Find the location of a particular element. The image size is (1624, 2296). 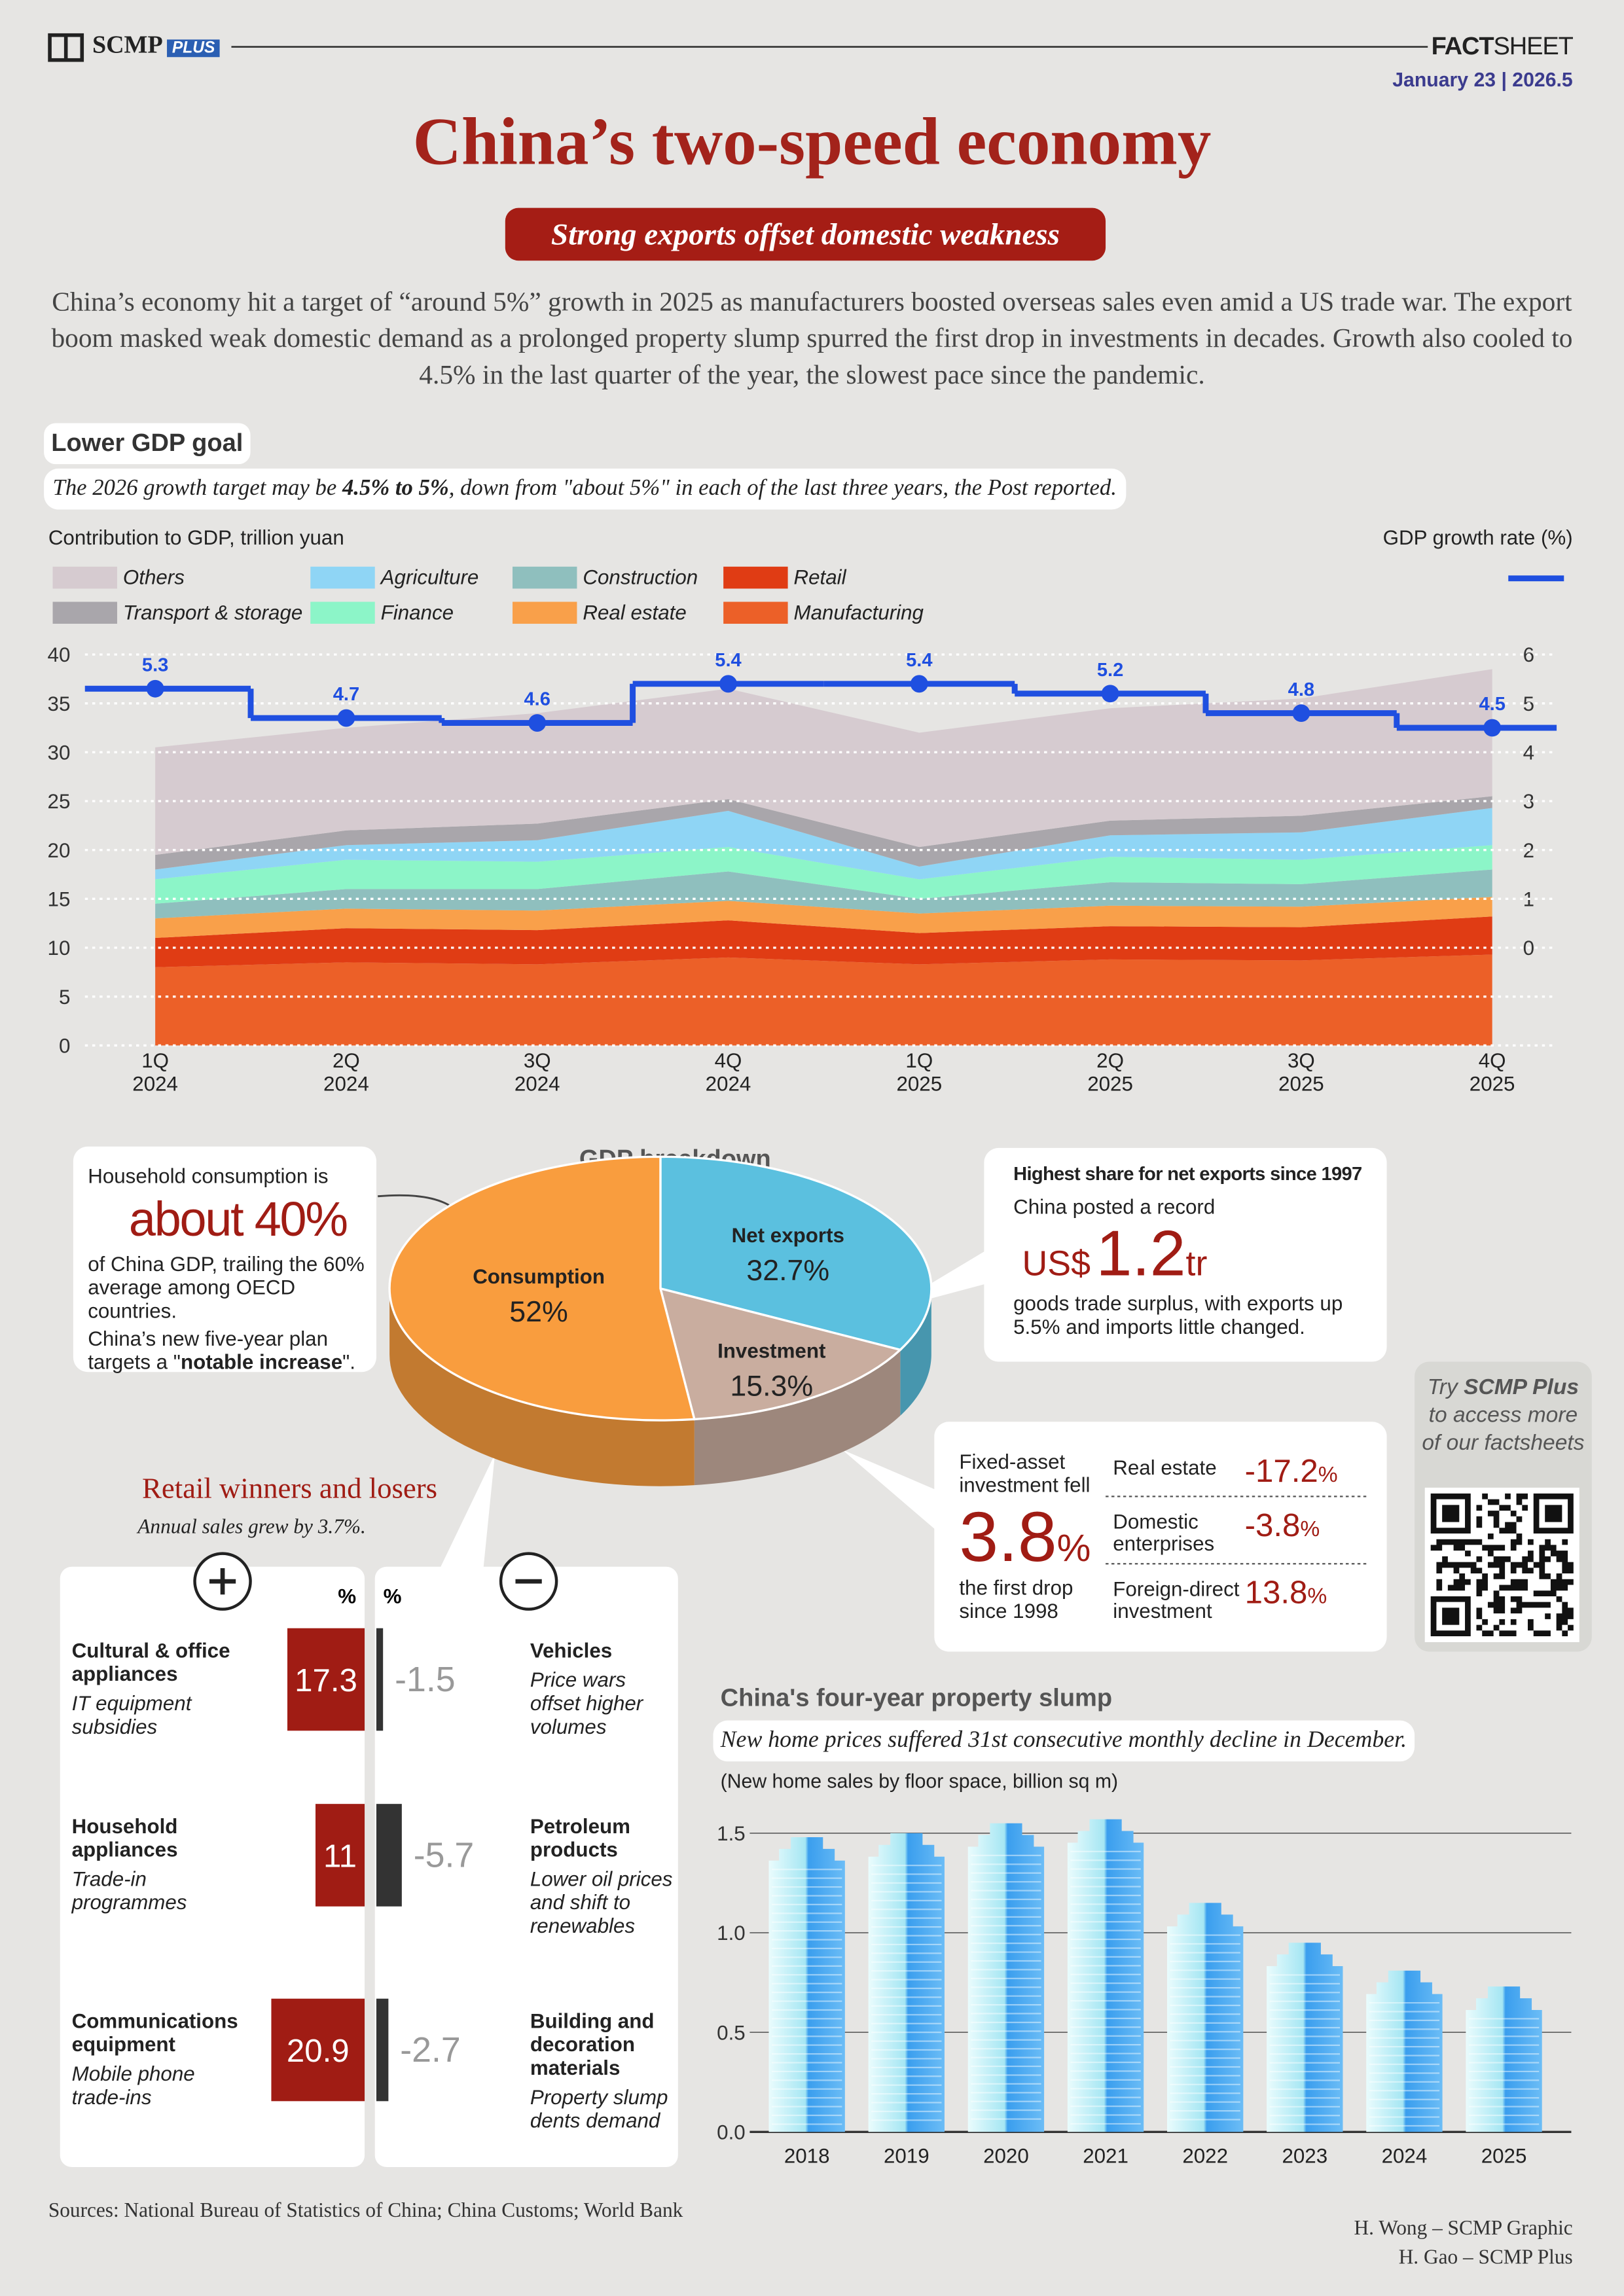

callout-text: ". is located at coordinates (348, 1362).